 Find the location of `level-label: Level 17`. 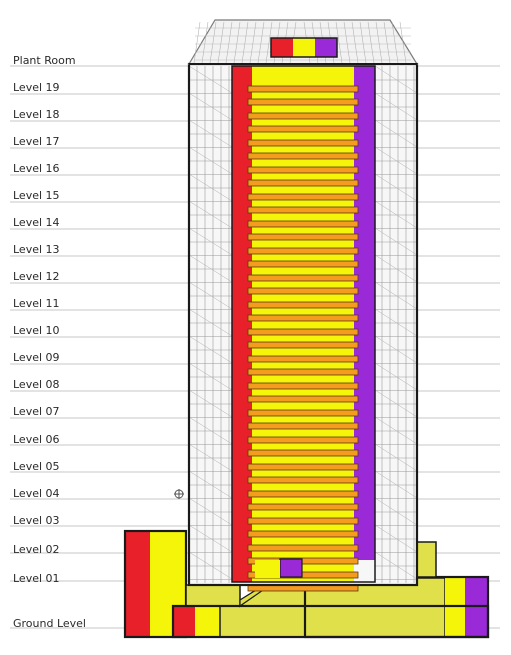

level-label: Level 17 is located at coordinates (36, 141).